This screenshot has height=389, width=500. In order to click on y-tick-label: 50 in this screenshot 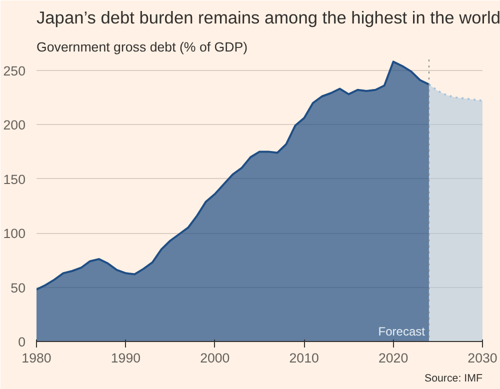, I will do `click(18, 288)`.